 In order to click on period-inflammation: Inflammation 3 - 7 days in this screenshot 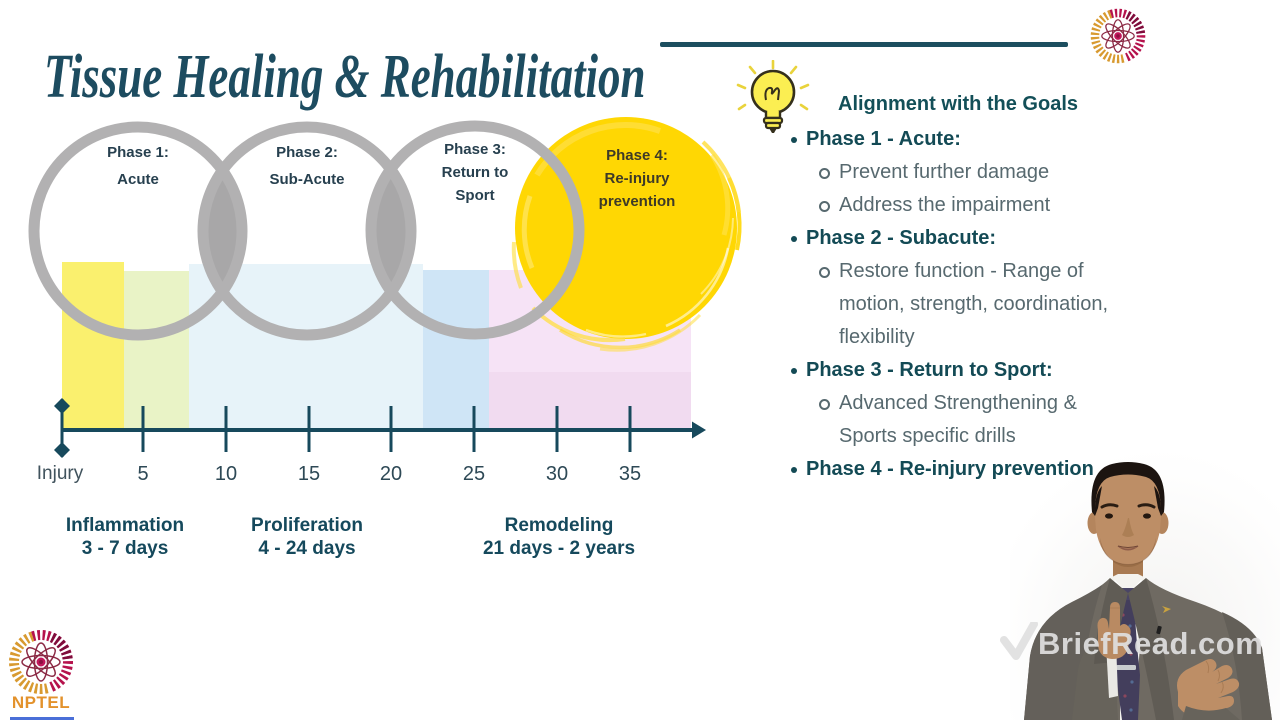, I will do `click(125, 537)`.